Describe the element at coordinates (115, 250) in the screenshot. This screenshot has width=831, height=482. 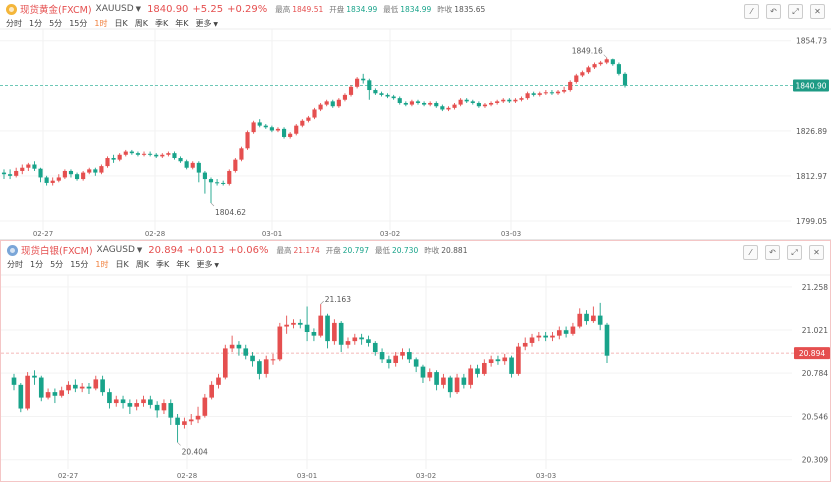
I see `silver-symbol: XAGUSD` at that location.